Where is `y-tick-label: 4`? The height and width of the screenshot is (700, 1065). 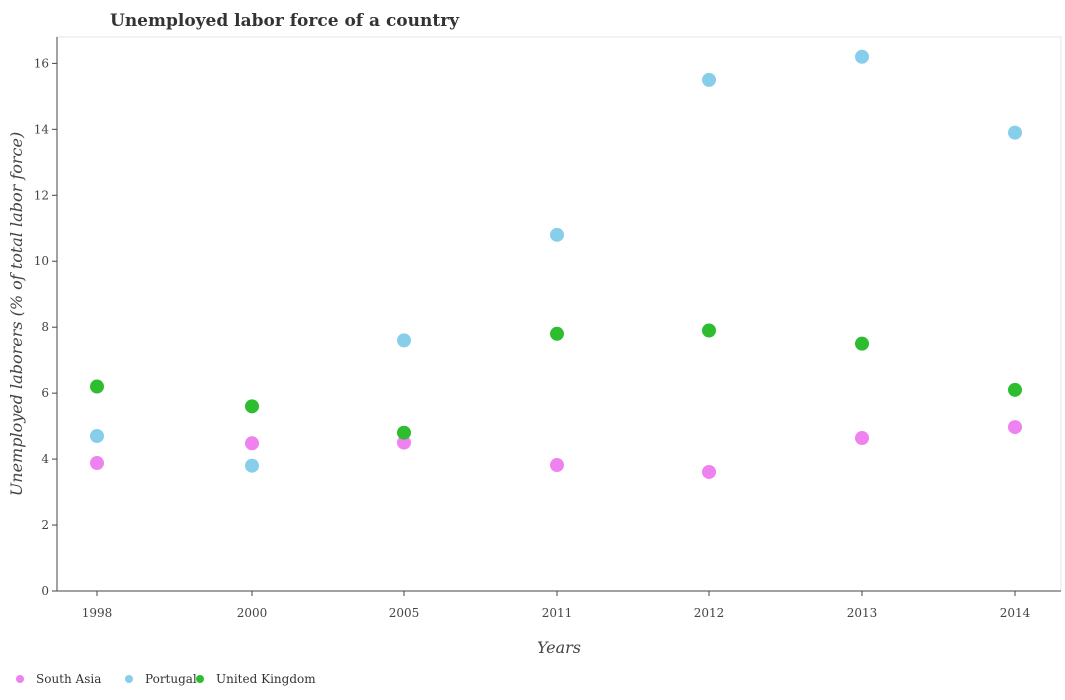
y-tick-label: 4 is located at coordinates (45, 459).